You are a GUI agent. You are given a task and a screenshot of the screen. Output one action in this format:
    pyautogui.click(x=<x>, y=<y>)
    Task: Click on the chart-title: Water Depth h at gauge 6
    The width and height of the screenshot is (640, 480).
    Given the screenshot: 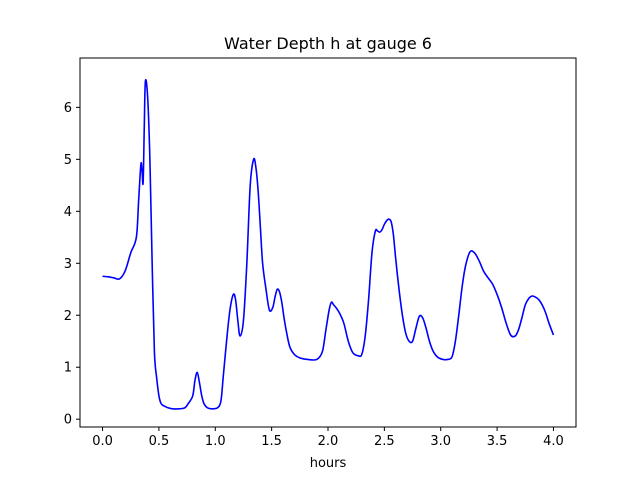 What is the action you would take?
    pyautogui.click(x=328, y=43)
    